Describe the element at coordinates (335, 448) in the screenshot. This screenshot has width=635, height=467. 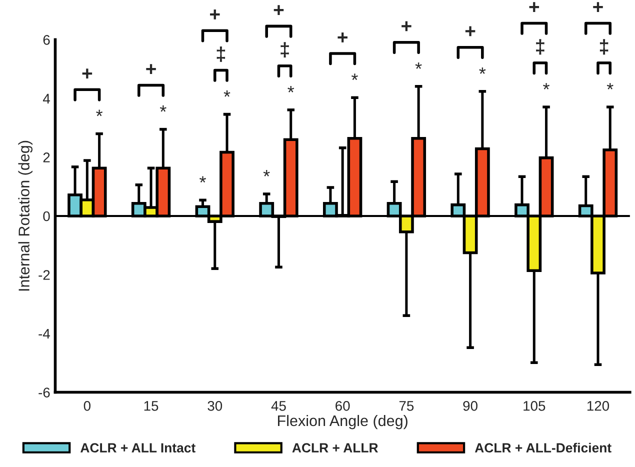
I see `legend-label: ACLR + ALLR` at that location.